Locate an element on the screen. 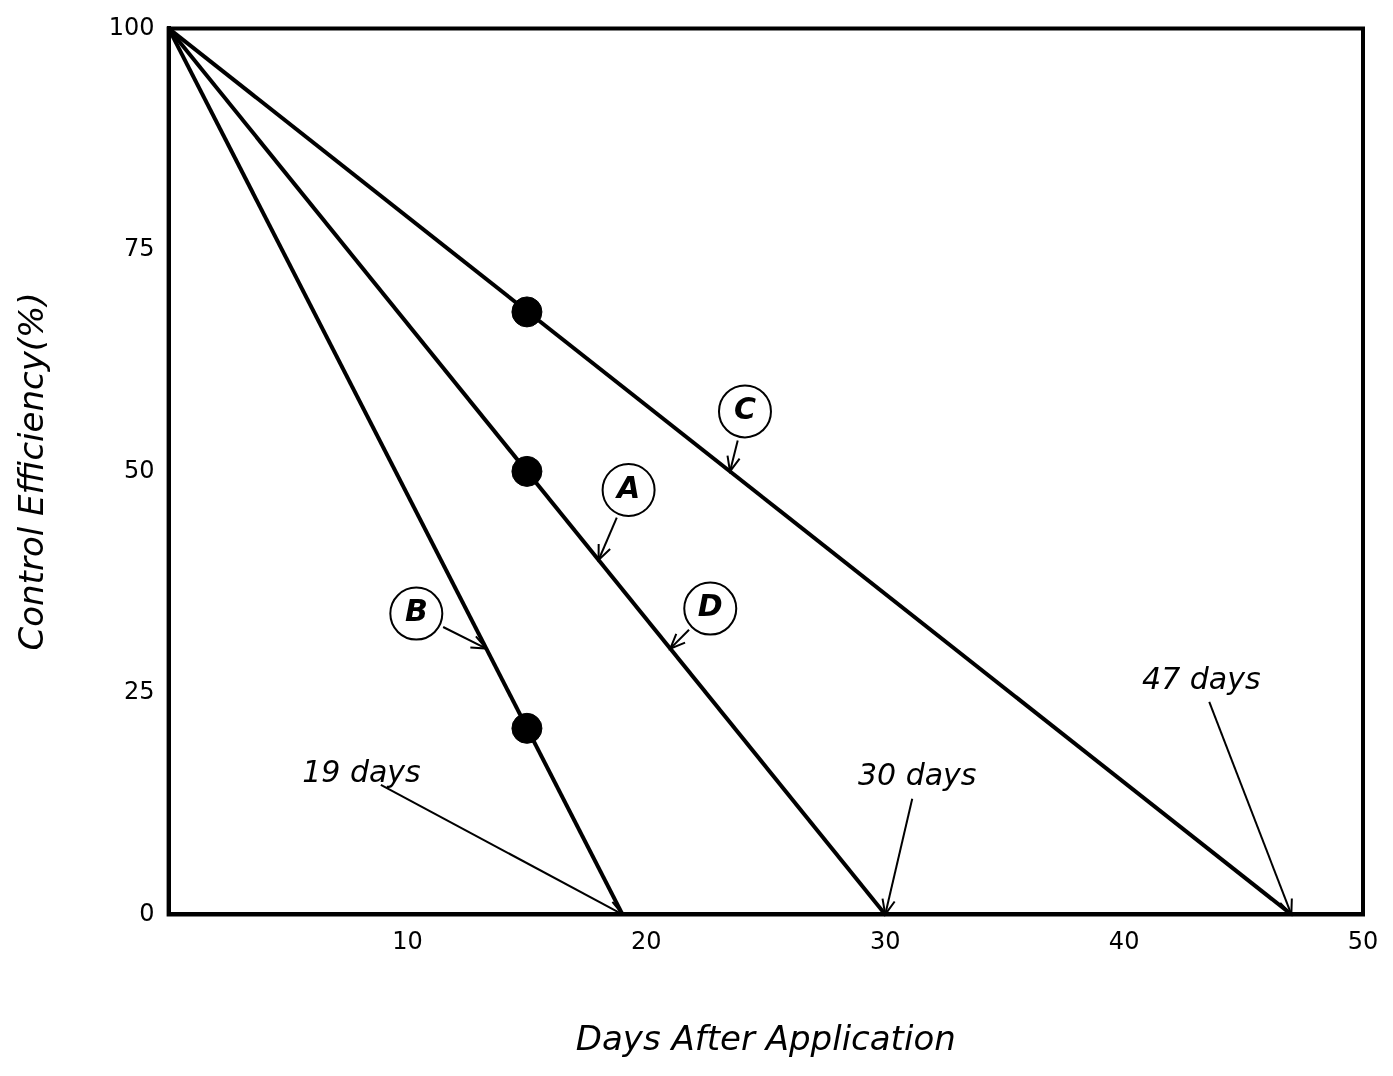  x-axis-title: Days After Application is located at coordinates (765, 1038).